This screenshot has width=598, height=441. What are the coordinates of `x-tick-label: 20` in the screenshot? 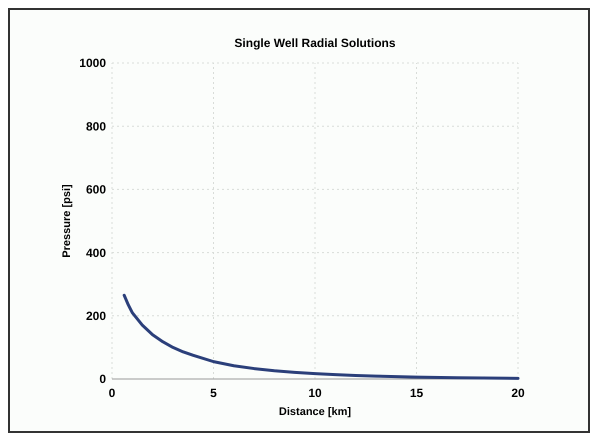 It's located at (518, 393).